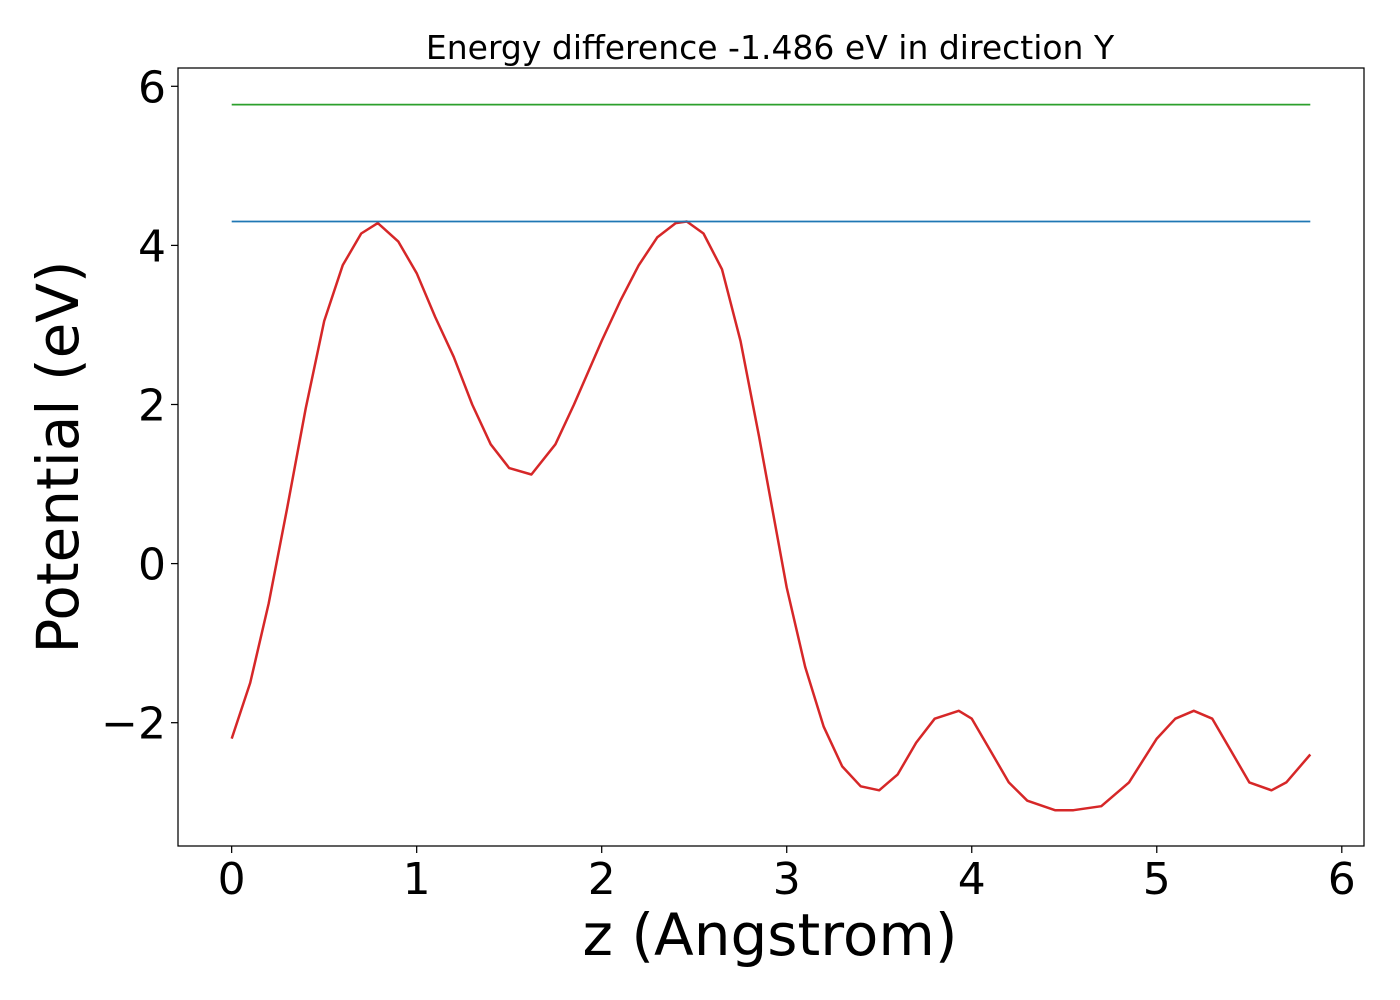 This screenshot has height=1000, width=1400. I want to click on x-tick-label: 1, so click(417, 879).